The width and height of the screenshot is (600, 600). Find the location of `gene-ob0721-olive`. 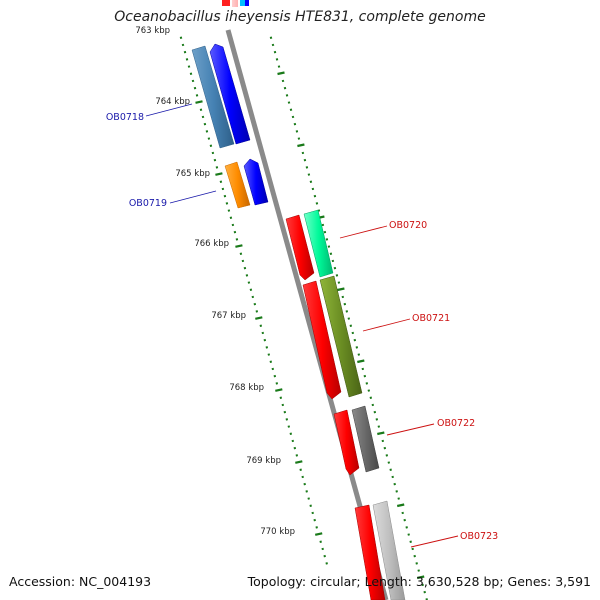

gene-ob0721-olive is located at coordinates (341, 336).